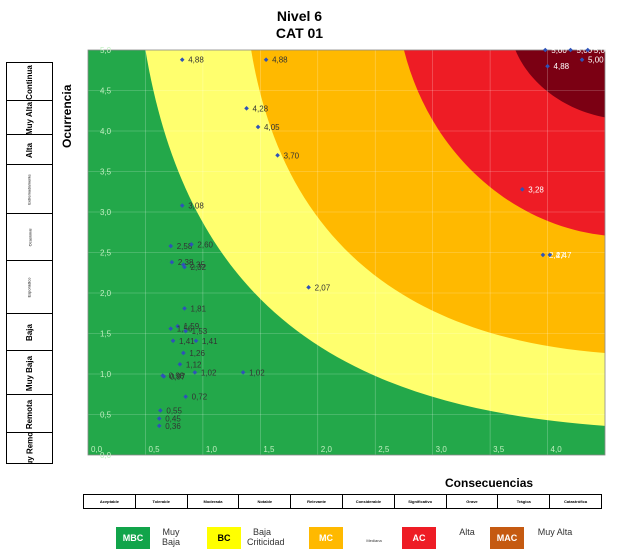 This screenshot has width=619, height=558. What do you see at coordinates (106, 91) in the screenshot?
I see `y-tick-label: 4,5` at bounding box center [106, 91].